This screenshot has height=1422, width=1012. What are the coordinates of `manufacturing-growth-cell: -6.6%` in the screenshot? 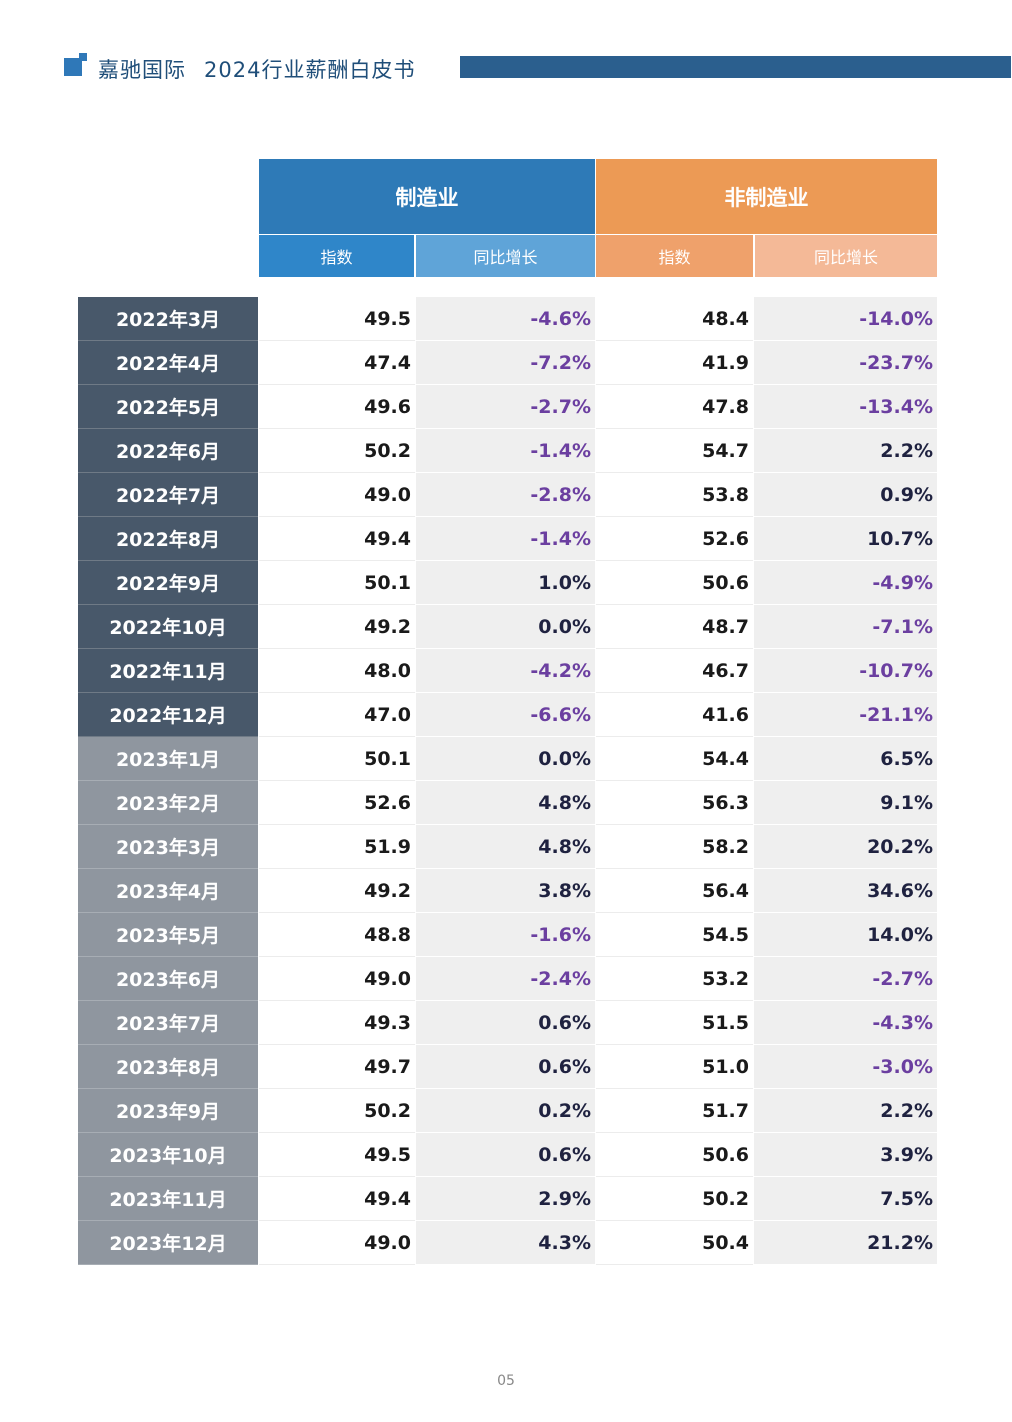 It's located at (505, 715).